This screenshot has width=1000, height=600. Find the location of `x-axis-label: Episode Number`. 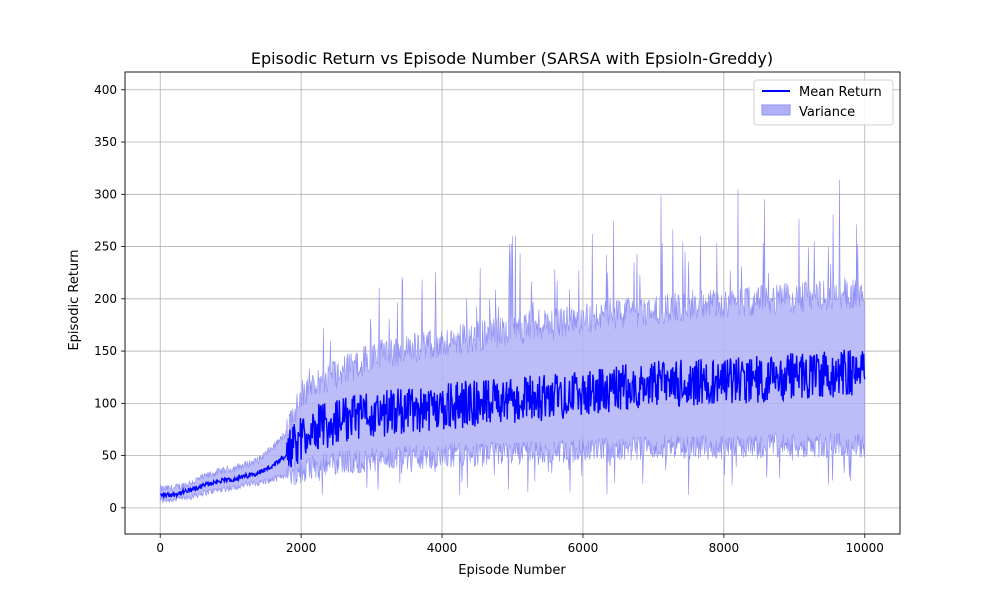

x-axis-label: Episode Number is located at coordinates (512, 570).